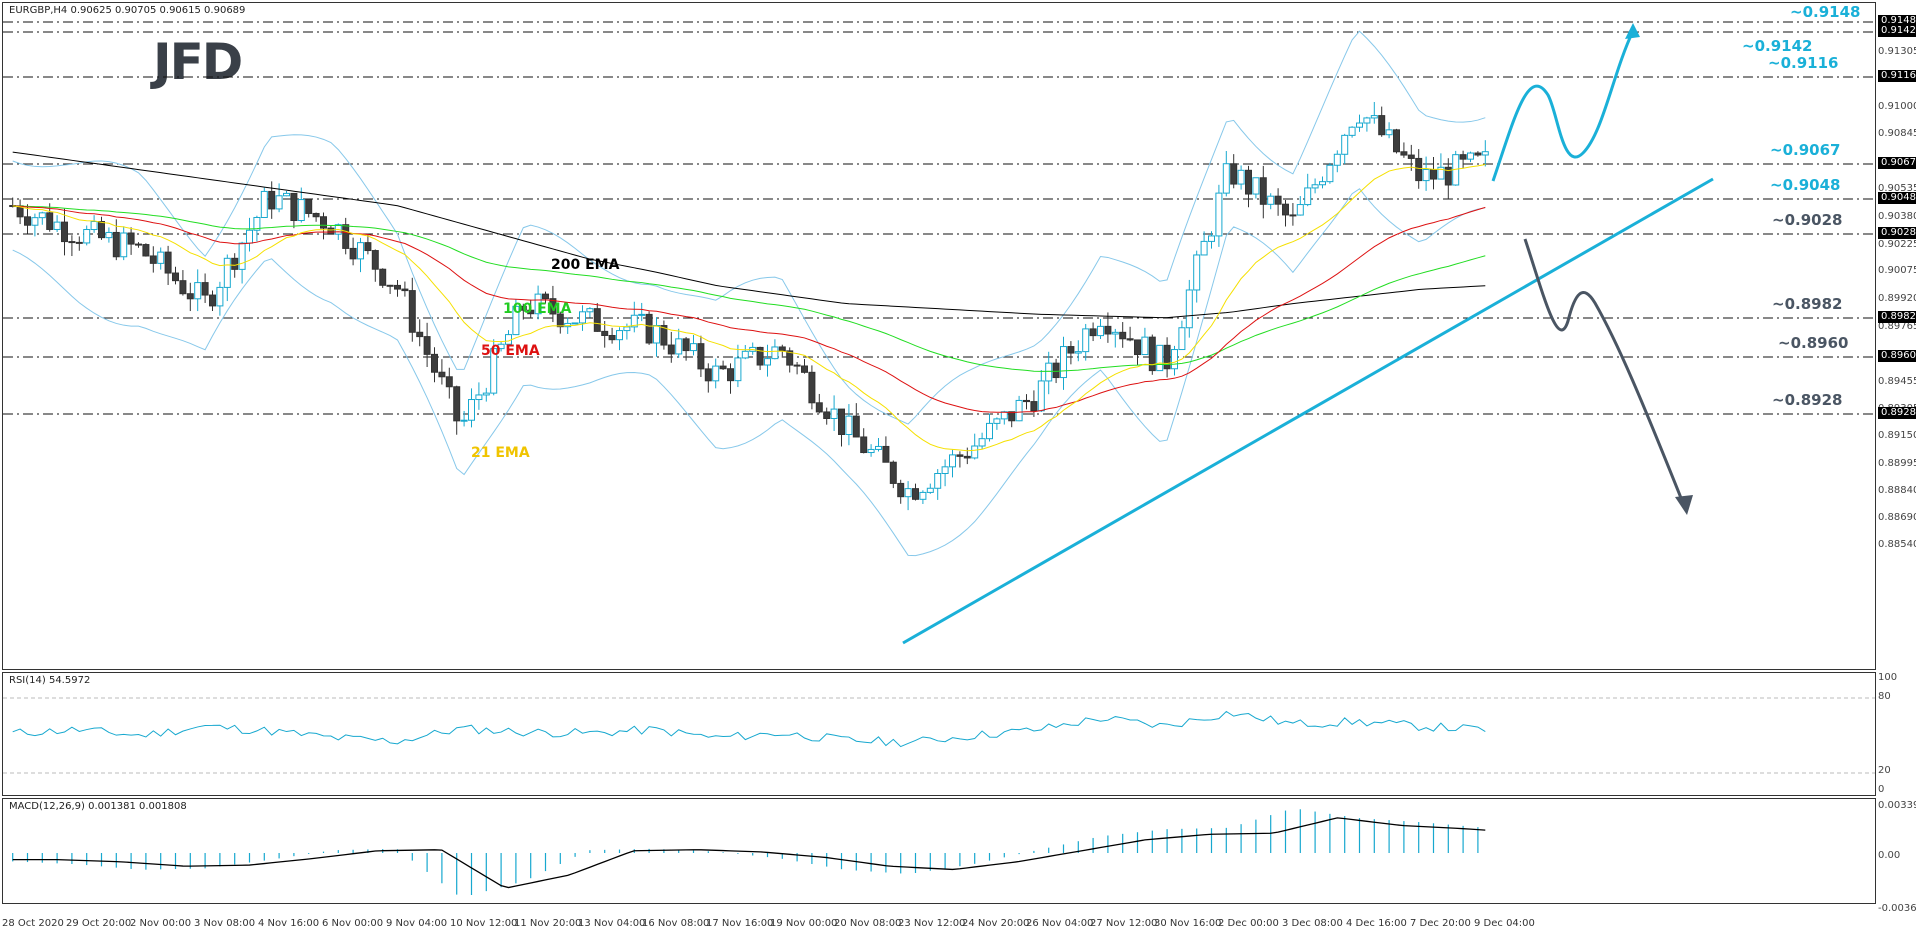 Image resolution: width=1916 pixels, height=936 pixels. What do you see at coordinates (1807, 304) in the screenshot?
I see `level-label: ~0.8982` at bounding box center [1807, 304].